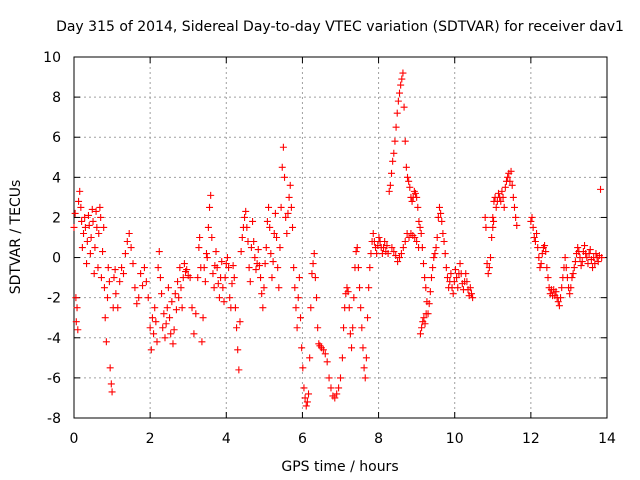 The height and width of the screenshot is (480, 640). Describe the element at coordinates (54, 339) in the screenshot. I see `y-tick-label: -4` at that location.